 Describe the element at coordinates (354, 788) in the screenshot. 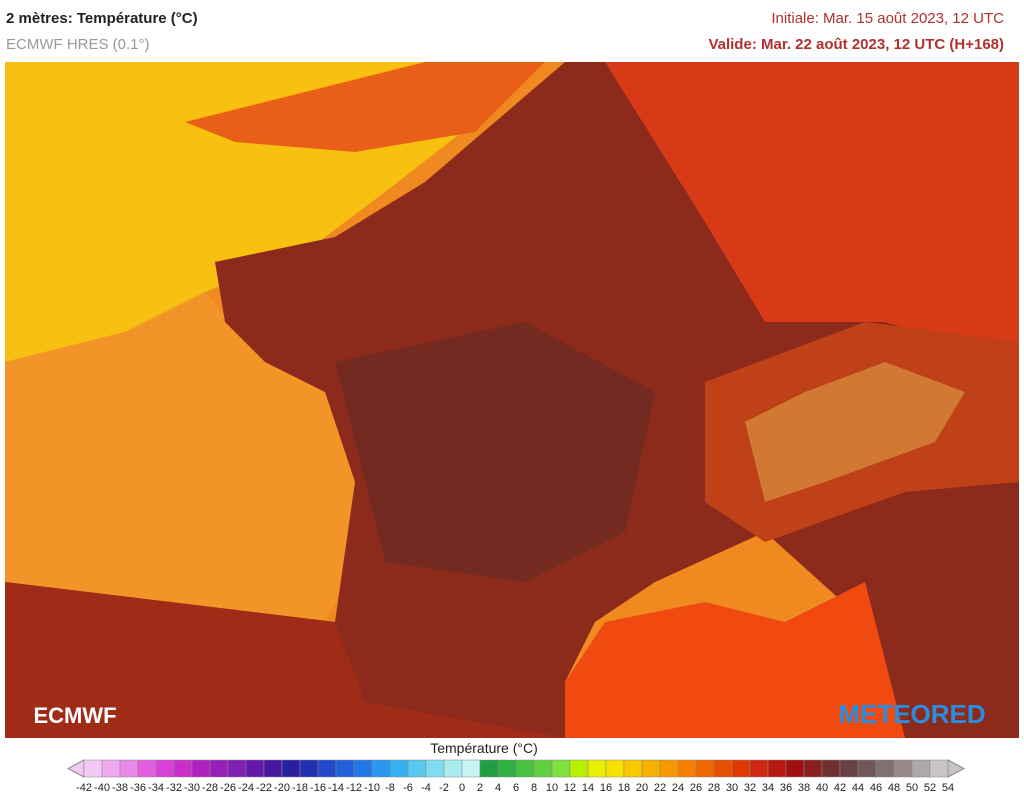

I see `legend-tick-label: -12` at that location.